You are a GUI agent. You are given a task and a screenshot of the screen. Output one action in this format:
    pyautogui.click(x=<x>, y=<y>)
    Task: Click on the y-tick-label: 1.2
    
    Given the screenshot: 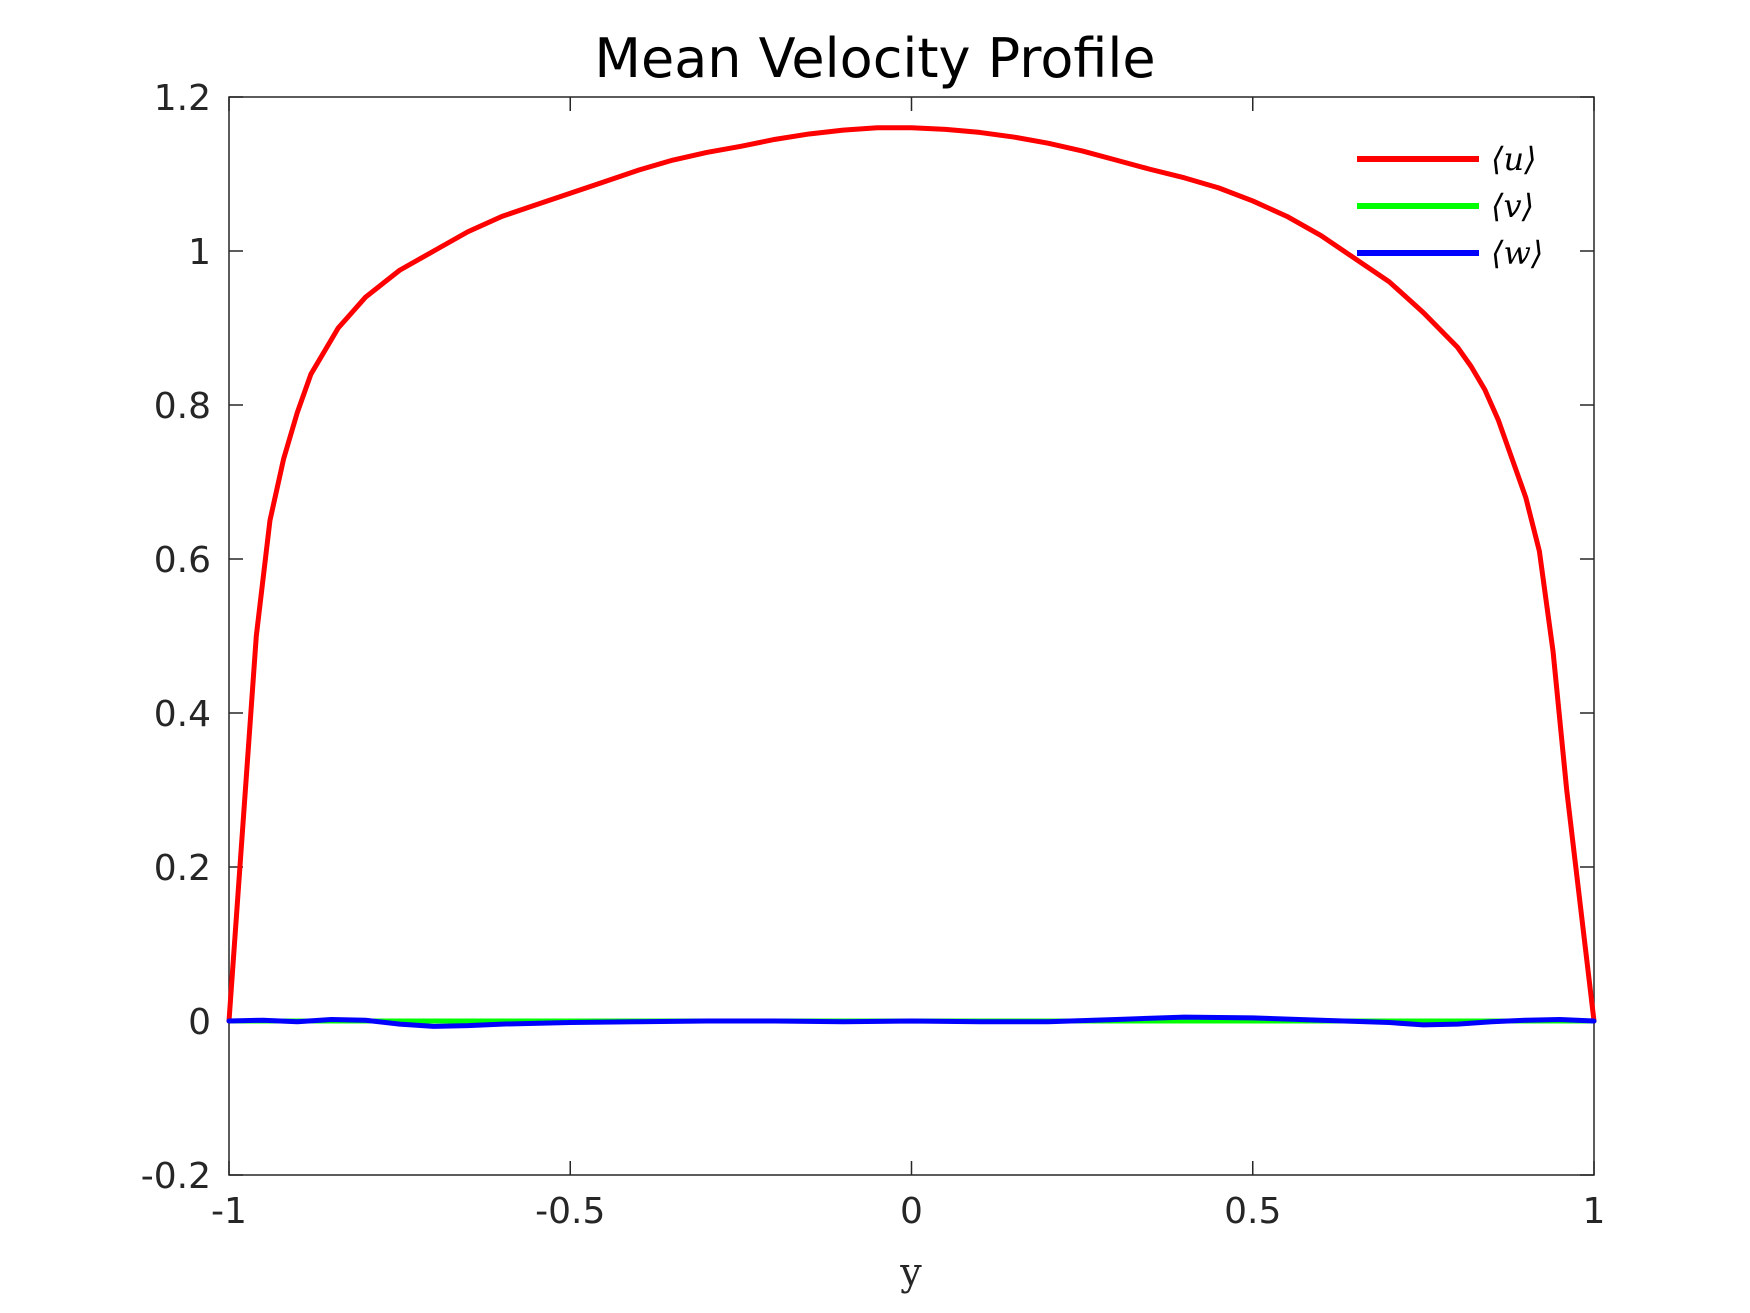 What is the action you would take?
    pyautogui.click(x=182, y=98)
    